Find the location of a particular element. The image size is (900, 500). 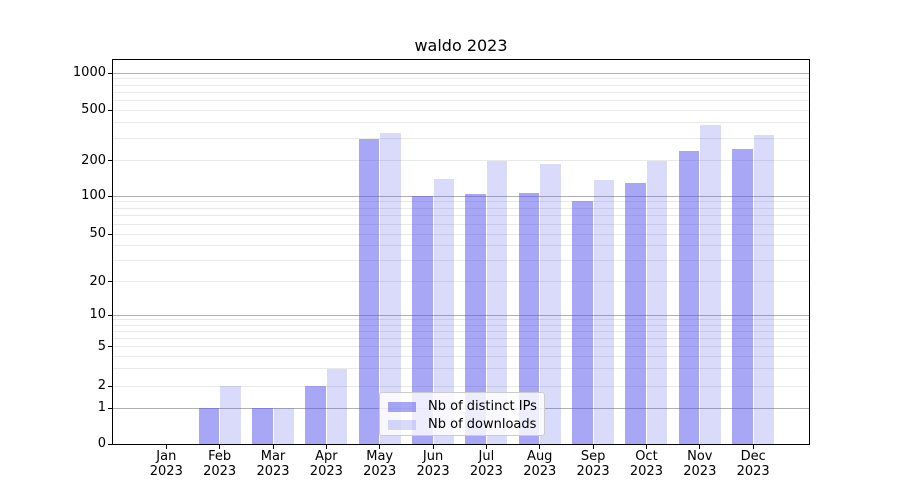

x-axis-tick-label: Aug 2023 is located at coordinates (540, 464).